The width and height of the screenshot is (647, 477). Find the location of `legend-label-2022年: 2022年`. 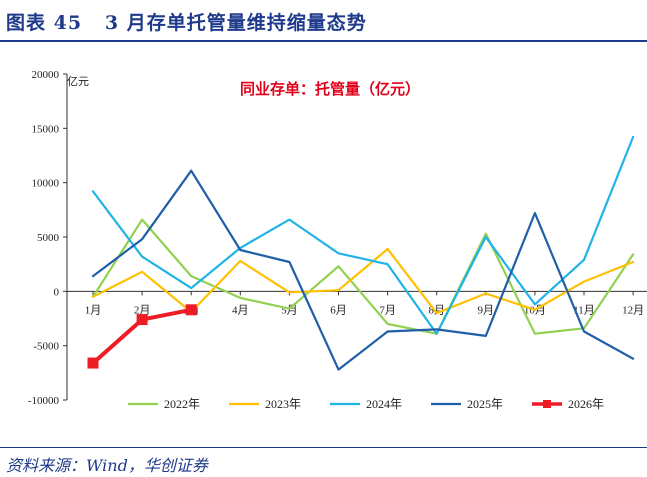

legend-label-2022年: 2022年 is located at coordinates (182, 404).